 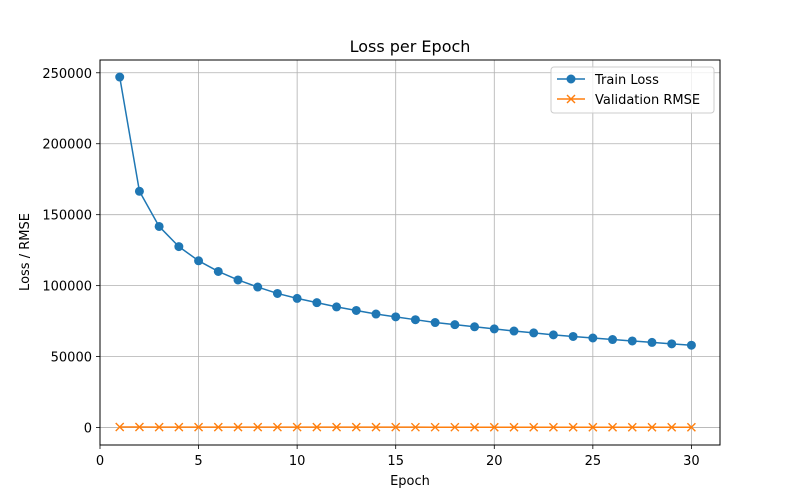 I want to click on x-tick-label: 20, so click(x=494, y=461).